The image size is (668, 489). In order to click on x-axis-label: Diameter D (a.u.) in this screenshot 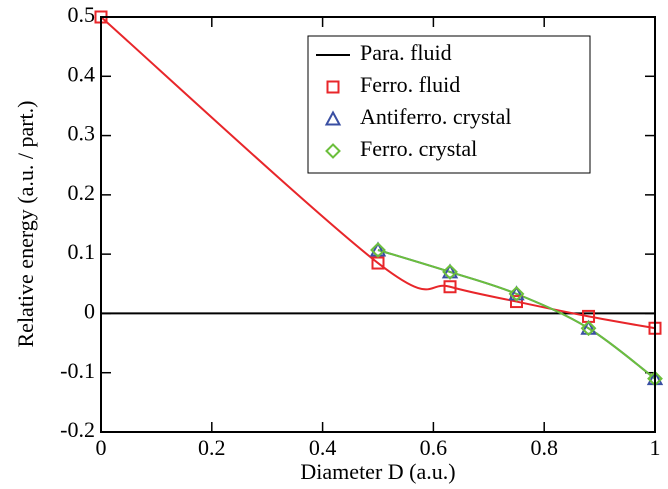, I will do `click(377, 471)`.